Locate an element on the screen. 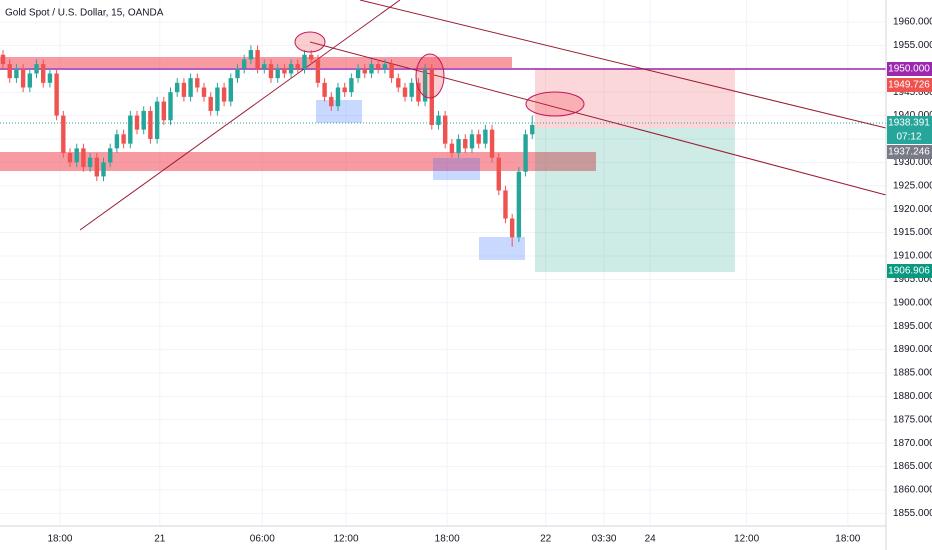  price-label: 1906.906 is located at coordinates (909, 271).